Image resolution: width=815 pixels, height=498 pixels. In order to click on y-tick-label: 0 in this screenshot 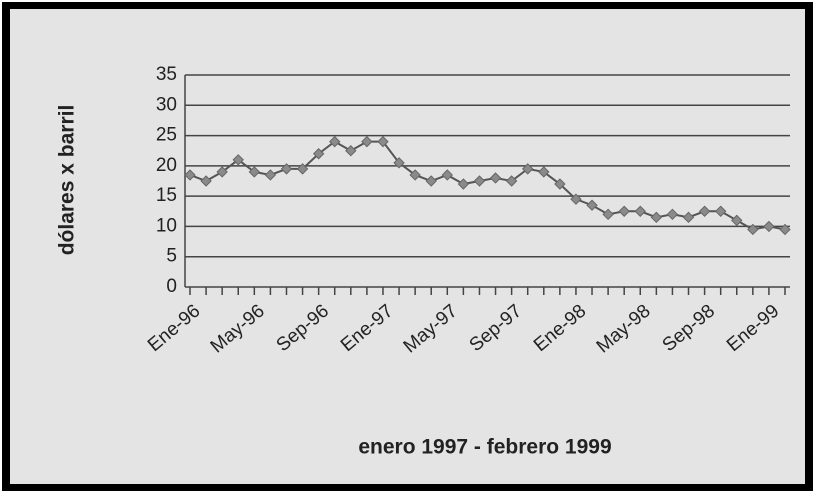, I will do `click(171, 286)`.